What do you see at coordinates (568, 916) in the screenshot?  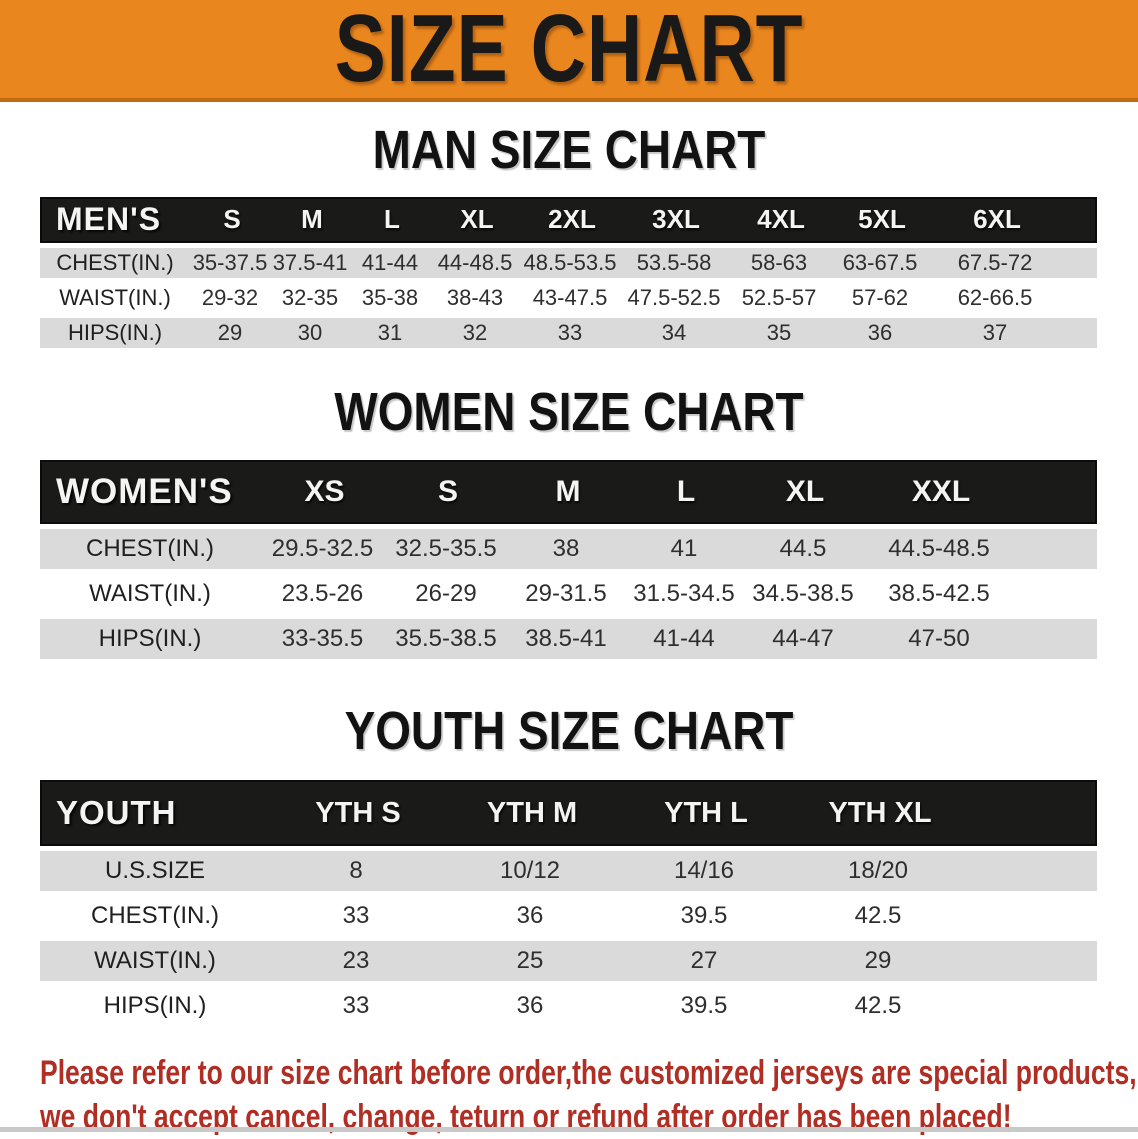 I see `youth_chart-row-1: CHEST(IN.) 33 36 39.5 42.5` at bounding box center [568, 916].